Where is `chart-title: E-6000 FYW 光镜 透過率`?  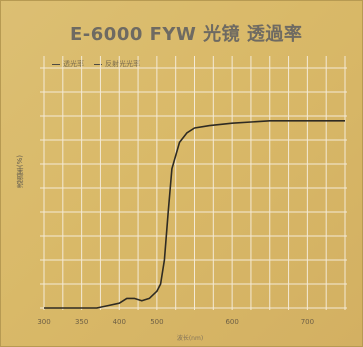
chart-title: E-6000 FYW 光镜 透過率 is located at coordinates (186, 34).